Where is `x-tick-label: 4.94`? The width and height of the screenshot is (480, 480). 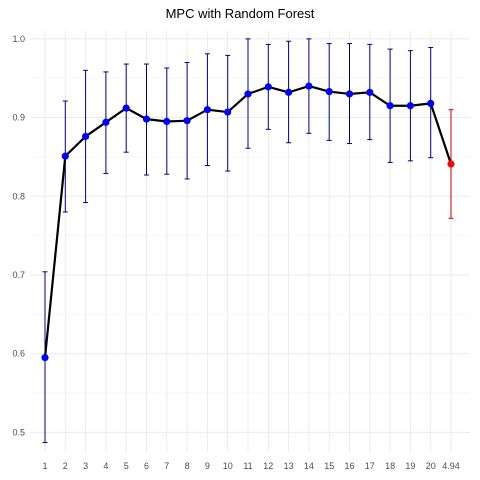
x-tick-label: 4.94 is located at coordinates (451, 466).